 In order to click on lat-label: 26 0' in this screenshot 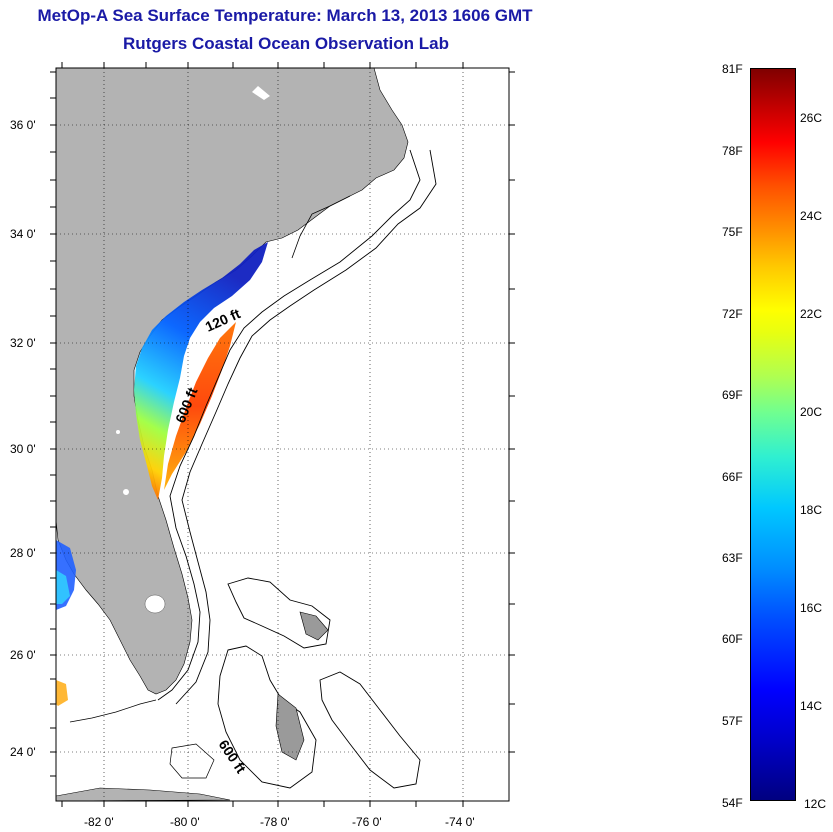, I will do `click(23, 655)`.